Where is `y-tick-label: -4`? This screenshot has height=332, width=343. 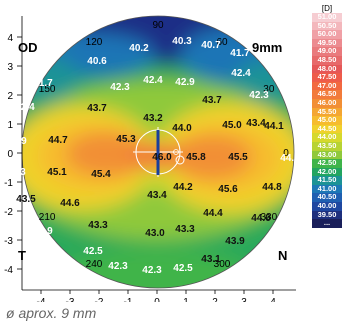 y-tick-label: -4 is located at coordinates (8, 270).